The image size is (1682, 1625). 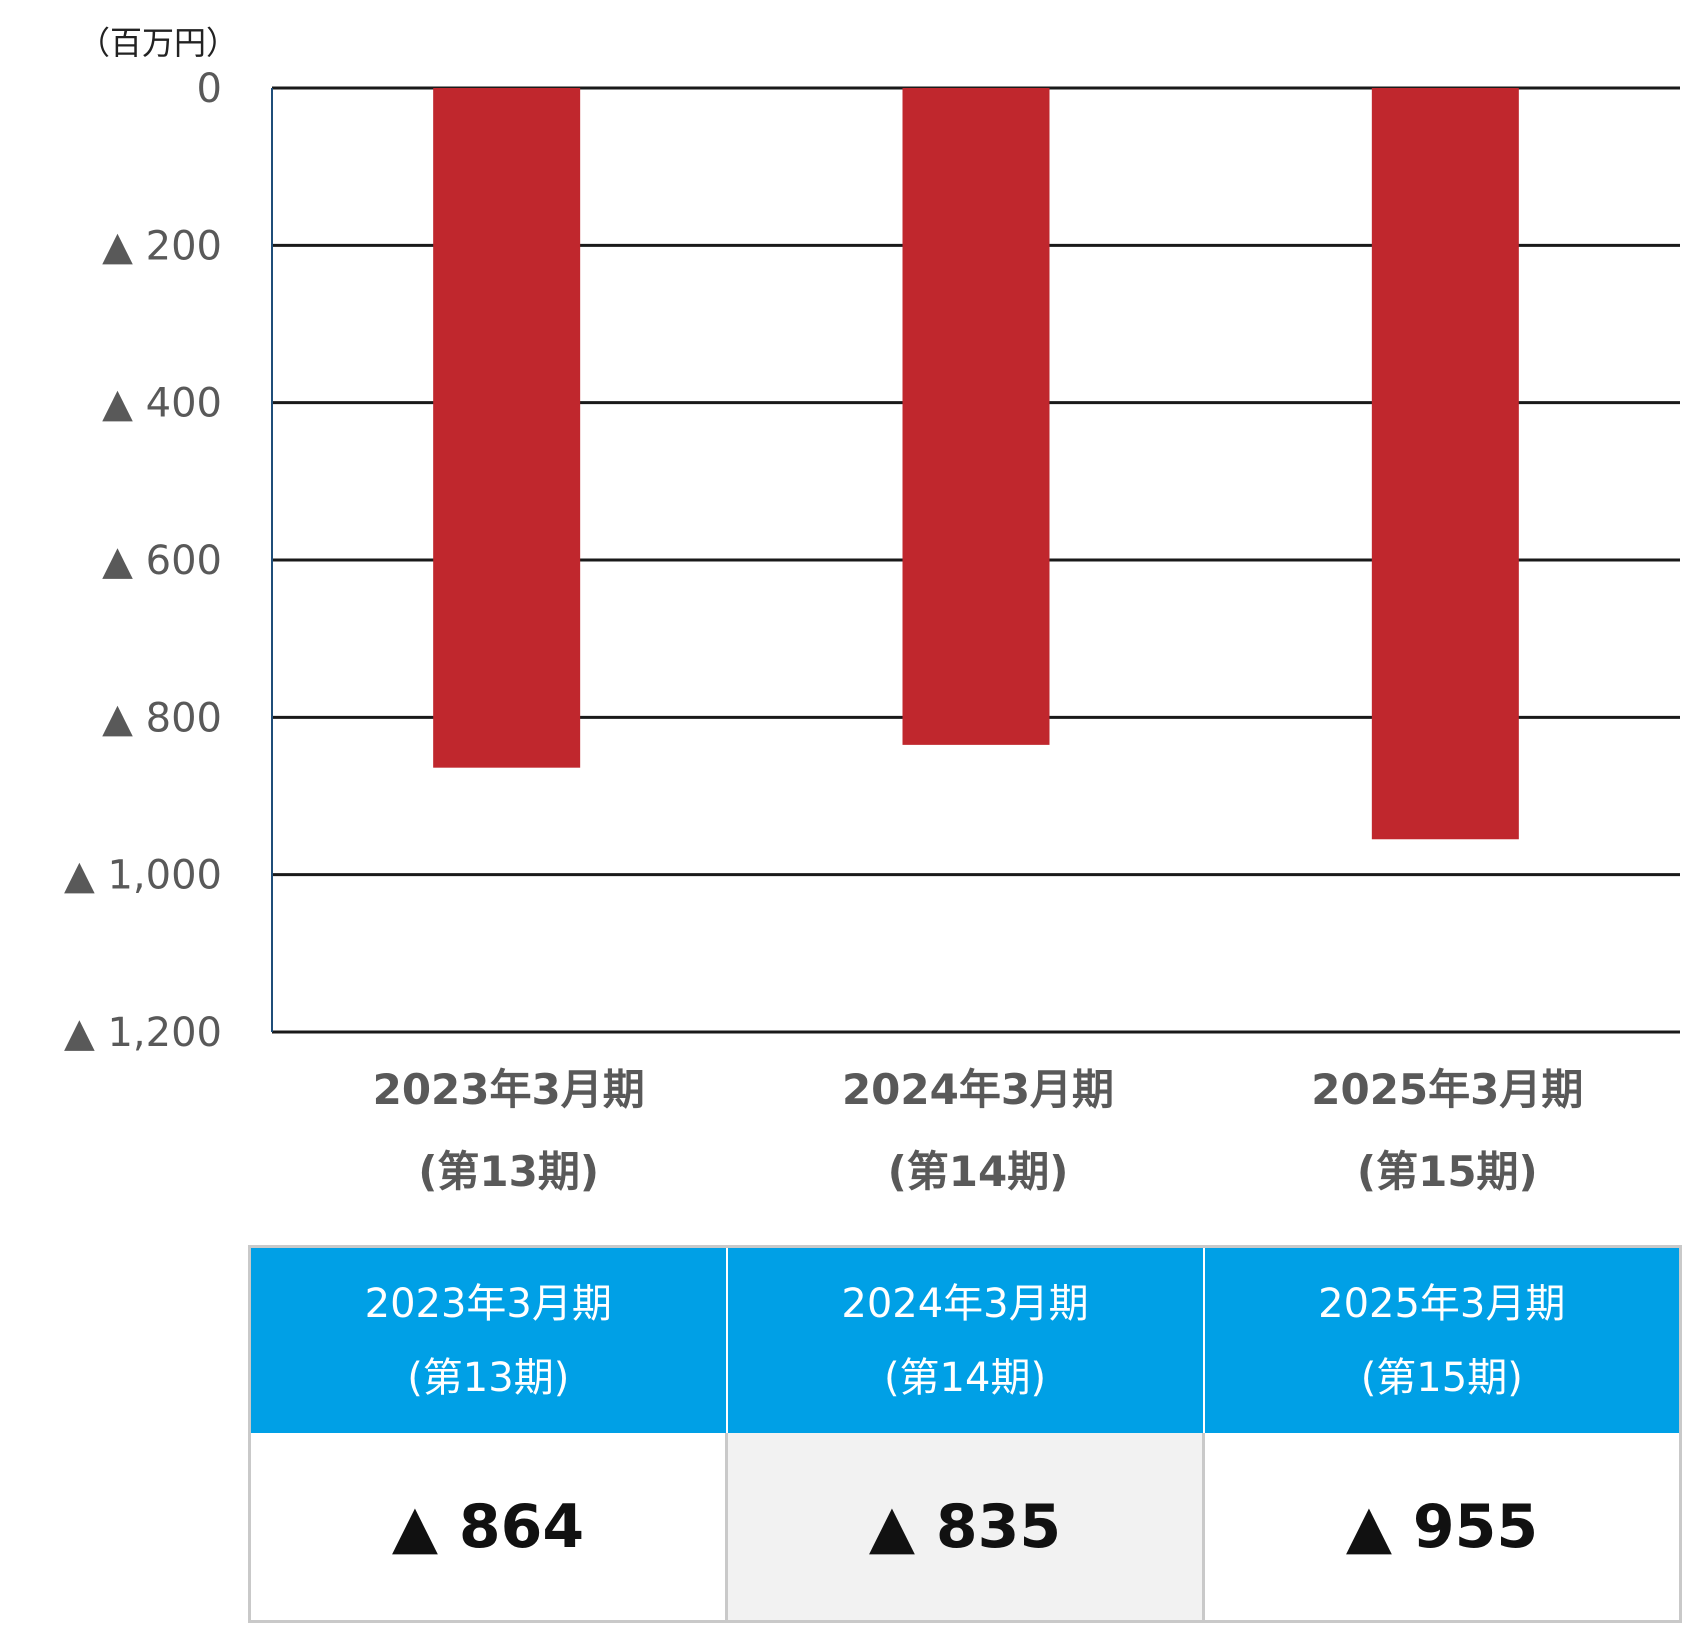 What do you see at coordinates (1442, 1339) in the screenshot?
I see `table-header-cell: 2025年3月期 (第15期)` at bounding box center [1442, 1339].